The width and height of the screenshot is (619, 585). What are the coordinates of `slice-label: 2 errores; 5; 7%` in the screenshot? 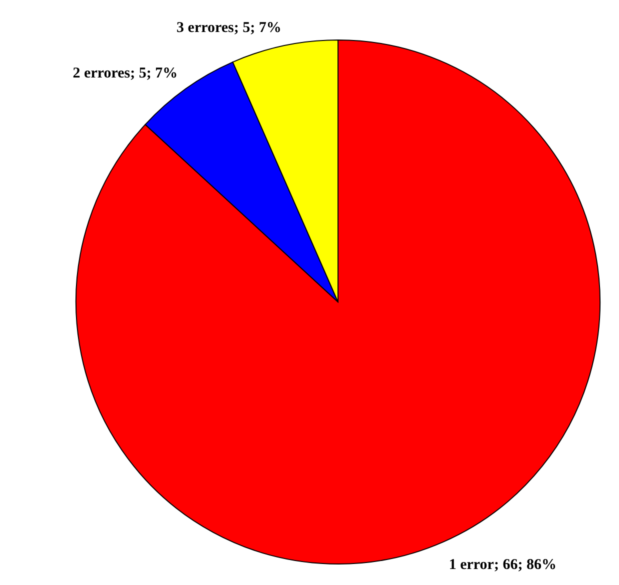 It's located at (125, 73).